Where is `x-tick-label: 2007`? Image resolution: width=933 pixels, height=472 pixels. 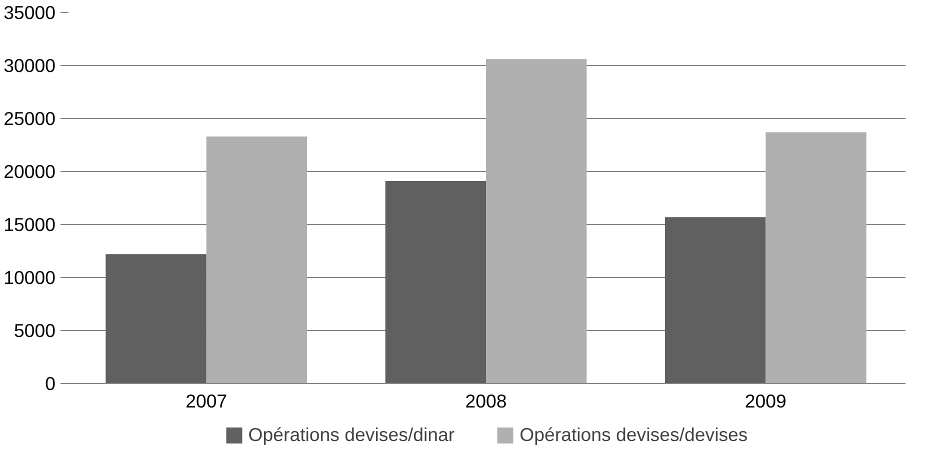
x-tick-label: 2007 is located at coordinates (207, 401).